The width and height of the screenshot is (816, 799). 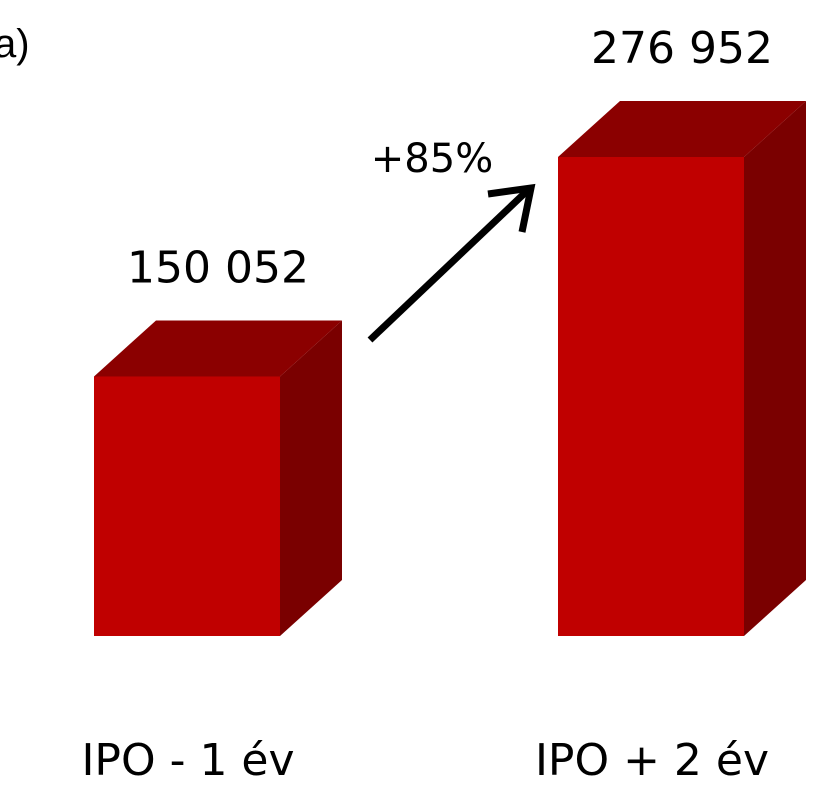 I want to click on bar-2-top, so click(x=682, y=129).